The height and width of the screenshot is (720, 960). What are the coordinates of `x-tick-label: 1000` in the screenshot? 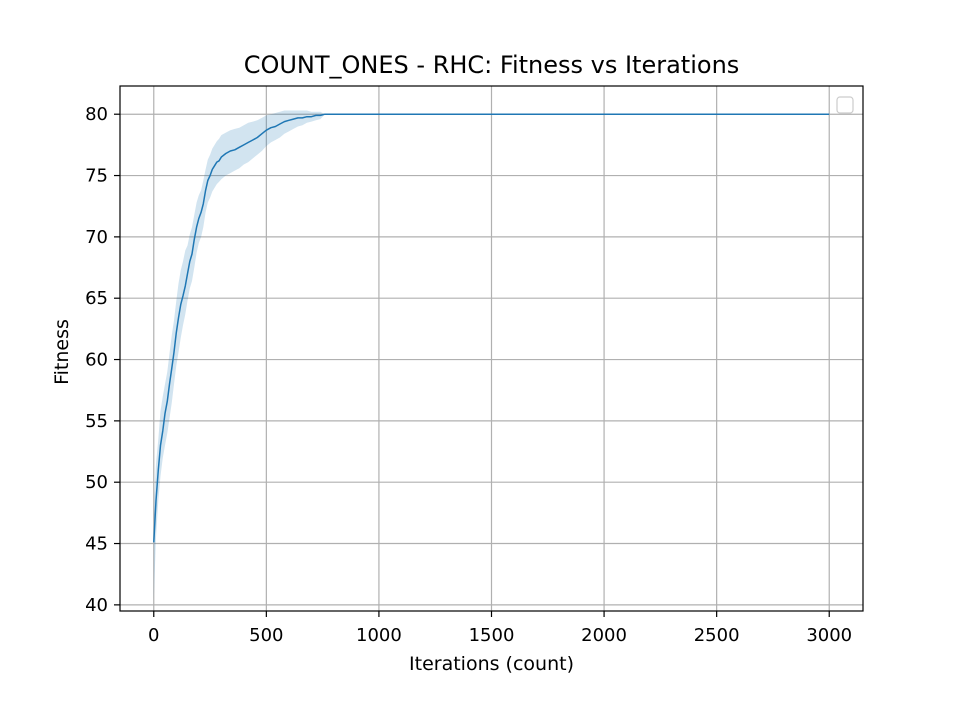 It's located at (379, 635).